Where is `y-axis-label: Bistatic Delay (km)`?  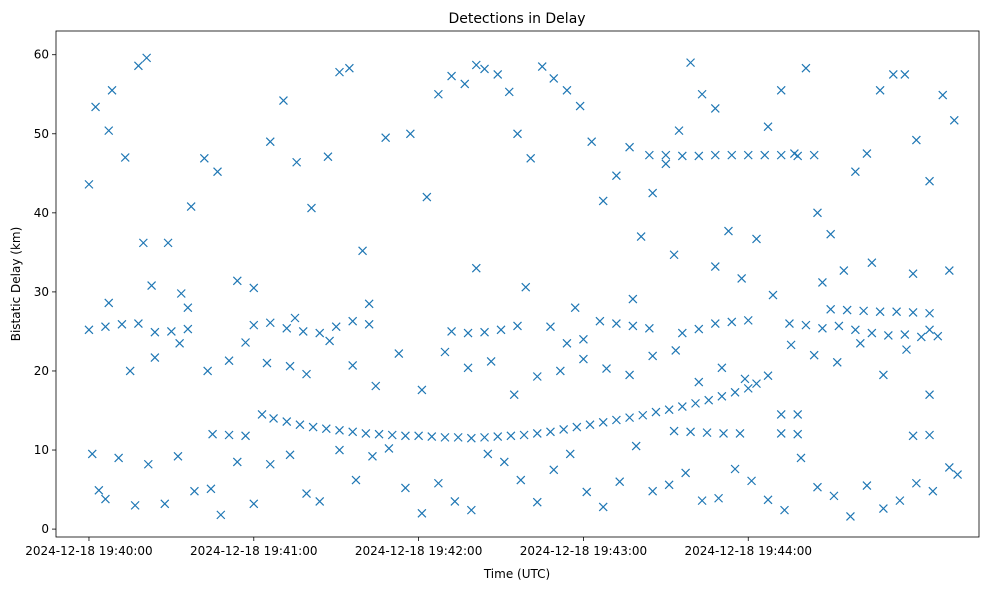 y-axis-label: Bistatic Delay (km) is located at coordinates (16, 284).